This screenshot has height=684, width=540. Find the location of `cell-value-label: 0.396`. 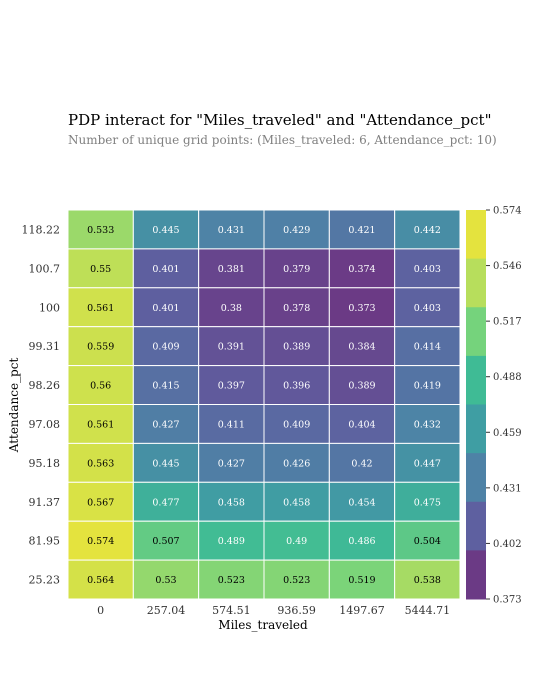

cell-value-label: 0.396 is located at coordinates (296, 386).